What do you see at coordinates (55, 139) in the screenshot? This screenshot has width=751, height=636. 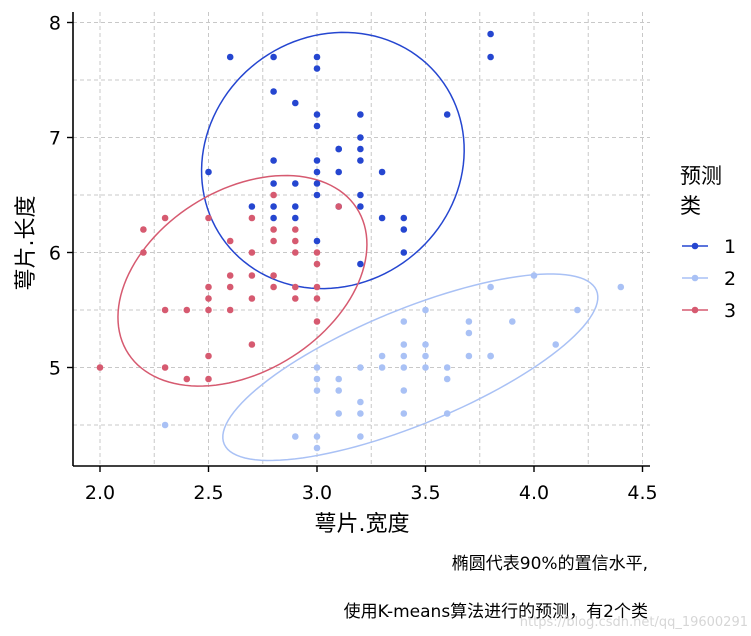 I see `y-tick-label: 7` at bounding box center [55, 139].